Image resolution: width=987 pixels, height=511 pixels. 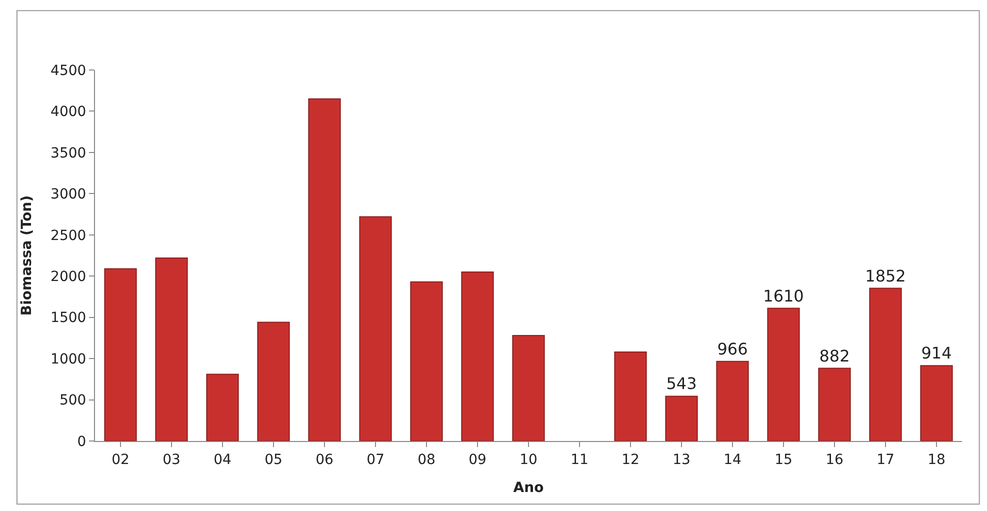 What do you see at coordinates (834, 356) in the screenshot?
I see `data-label: 882` at bounding box center [834, 356].